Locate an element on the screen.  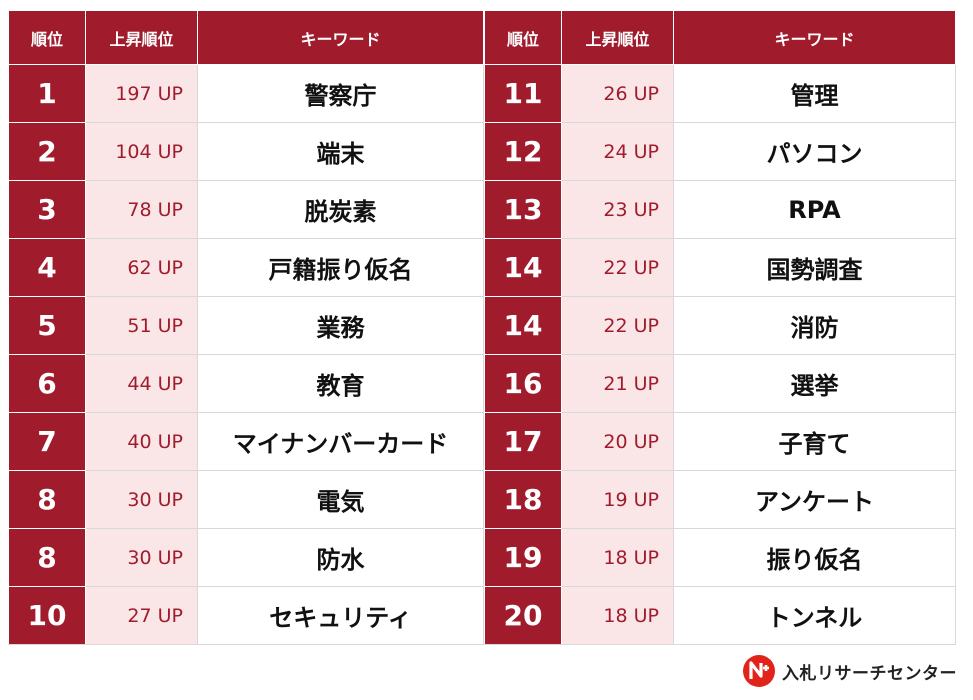
keyword-cell: 子育て is located at coordinates (814, 441).